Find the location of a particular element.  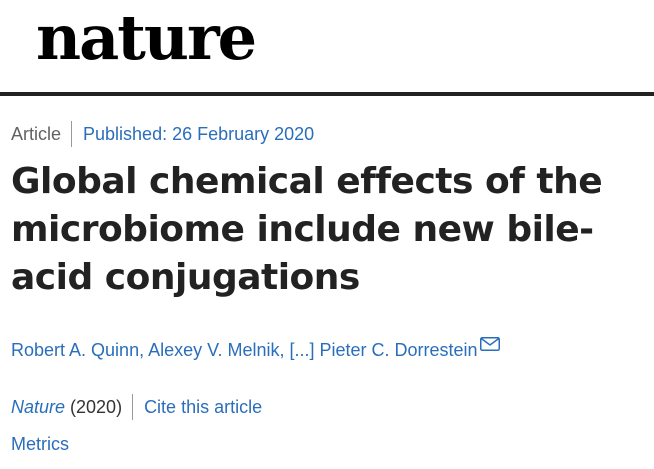

article-meta: Article Published: 26 February 2020 is located at coordinates (163, 134).